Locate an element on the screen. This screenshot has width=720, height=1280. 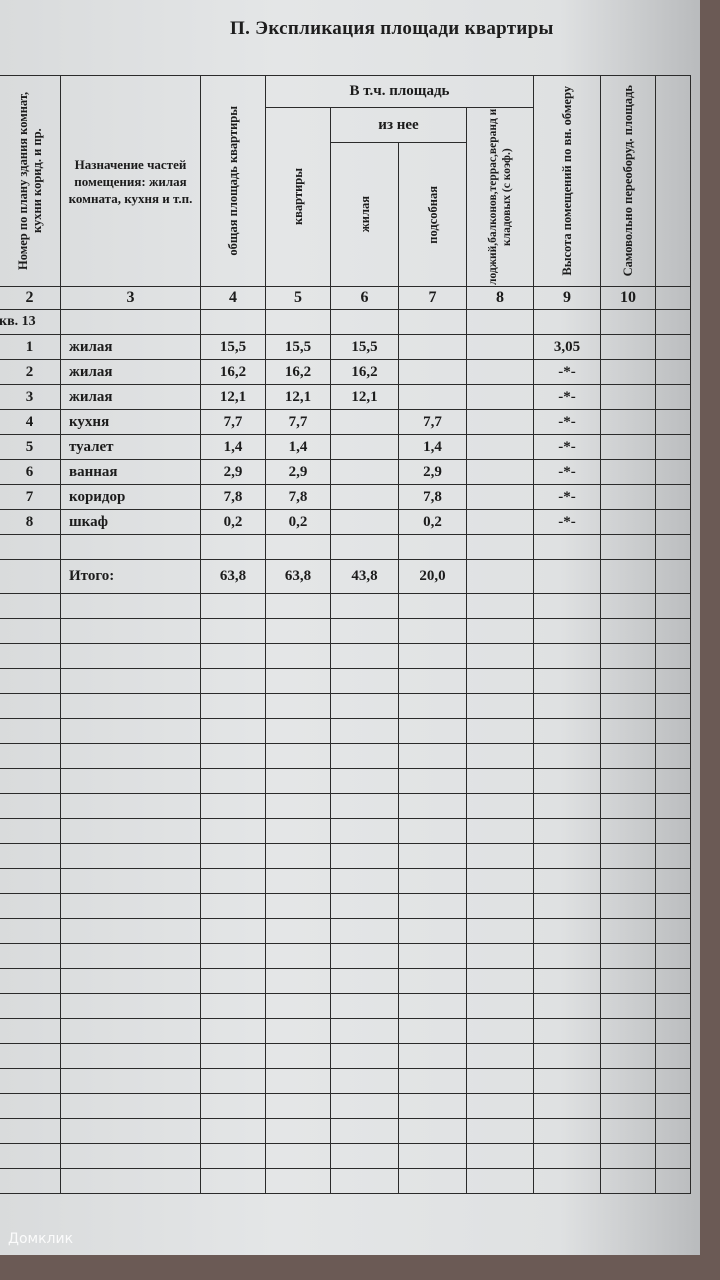
cell-no: 8 is located at coordinates (30, 522).